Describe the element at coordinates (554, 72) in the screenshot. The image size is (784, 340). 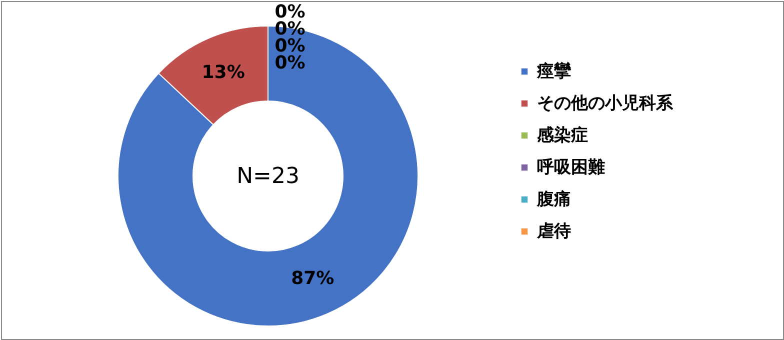
I see `legend-label: 痙攣` at that location.